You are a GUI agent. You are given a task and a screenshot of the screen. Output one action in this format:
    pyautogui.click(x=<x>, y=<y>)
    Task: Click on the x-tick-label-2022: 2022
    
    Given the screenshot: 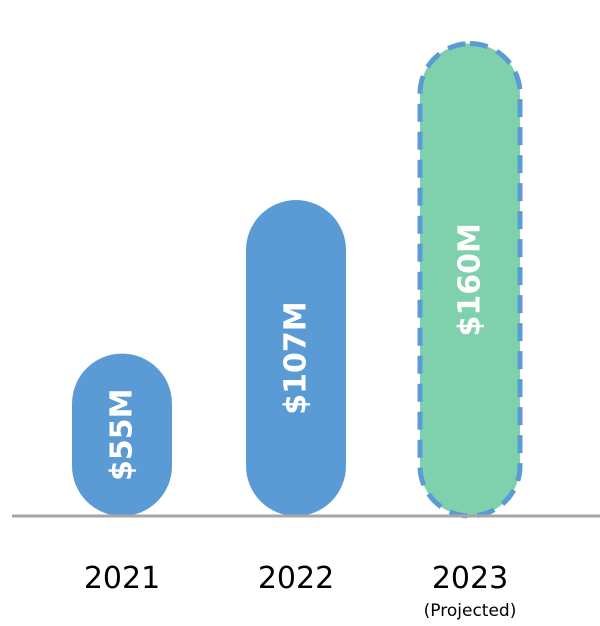 What is the action you would take?
    pyautogui.click(x=296, y=578)
    